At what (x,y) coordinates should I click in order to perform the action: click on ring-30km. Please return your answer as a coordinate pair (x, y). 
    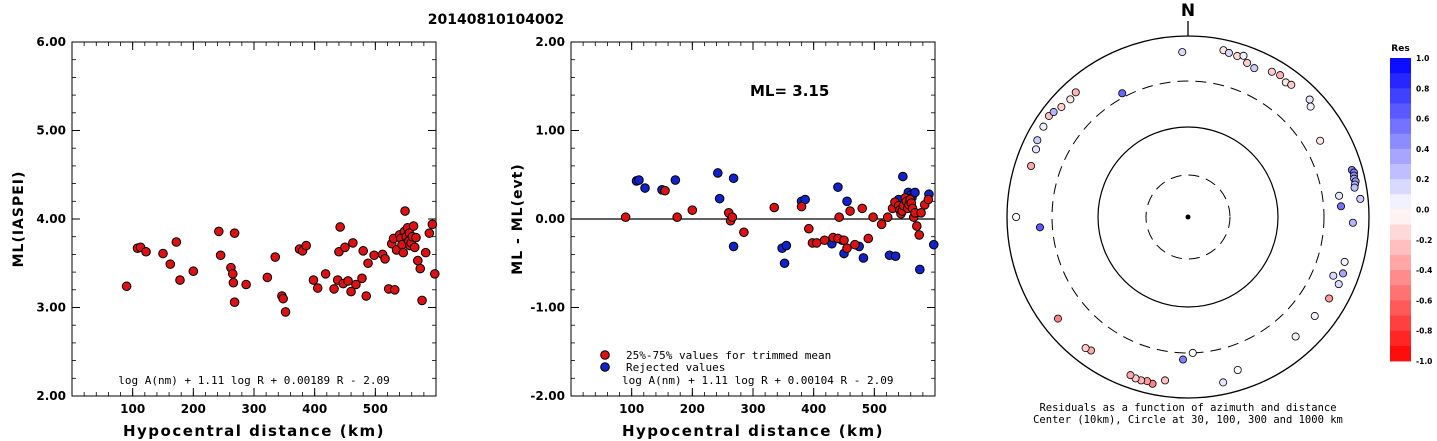
    Looking at the image, I should click on (1188, 217).